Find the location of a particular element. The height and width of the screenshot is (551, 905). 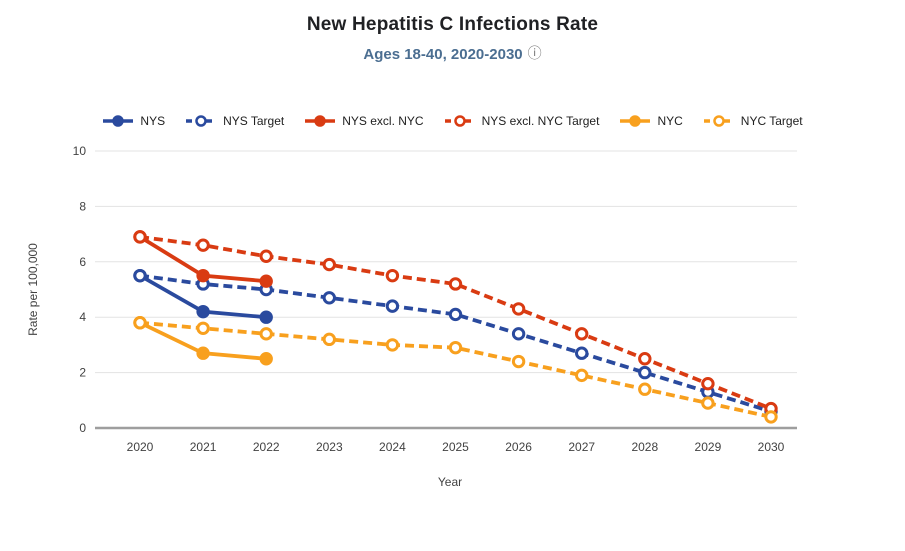

x-tick-label-2022: 2022 is located at coordinates (266, 447).